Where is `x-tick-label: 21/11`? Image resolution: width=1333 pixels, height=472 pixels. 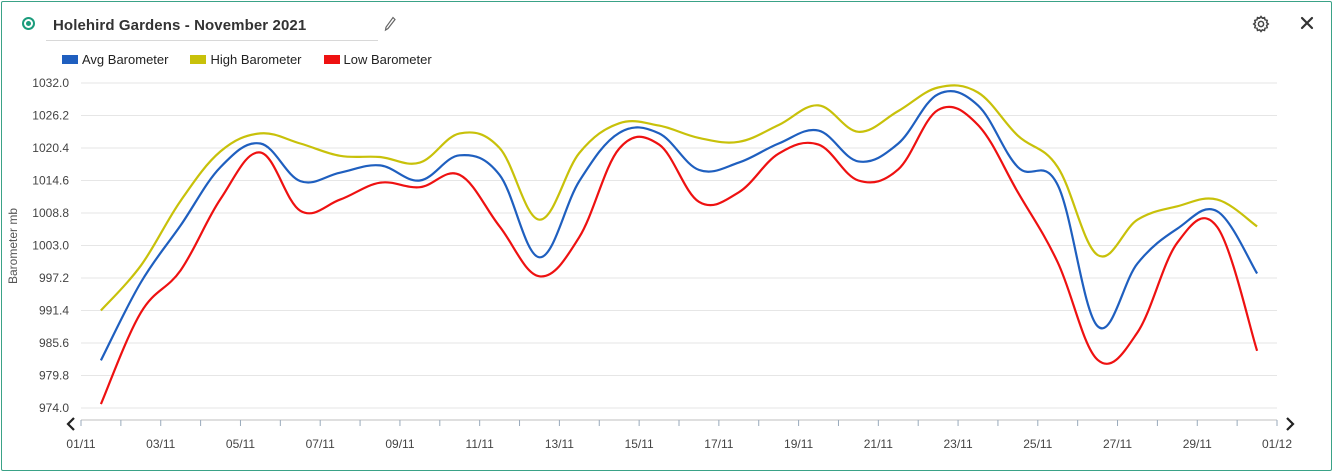 x-tick-label: 21/11 is located at coordinates (878, 444).